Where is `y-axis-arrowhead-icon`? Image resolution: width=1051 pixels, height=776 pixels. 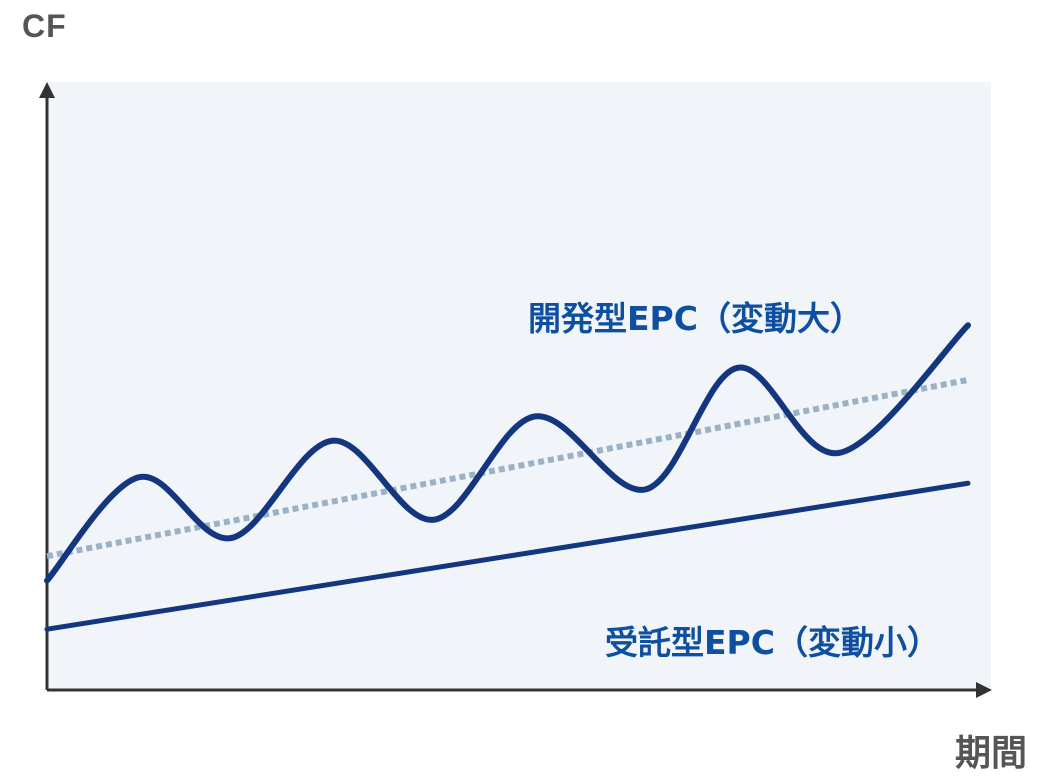
y-axis-arrowhead-icon is located at coordinates (47, 90).